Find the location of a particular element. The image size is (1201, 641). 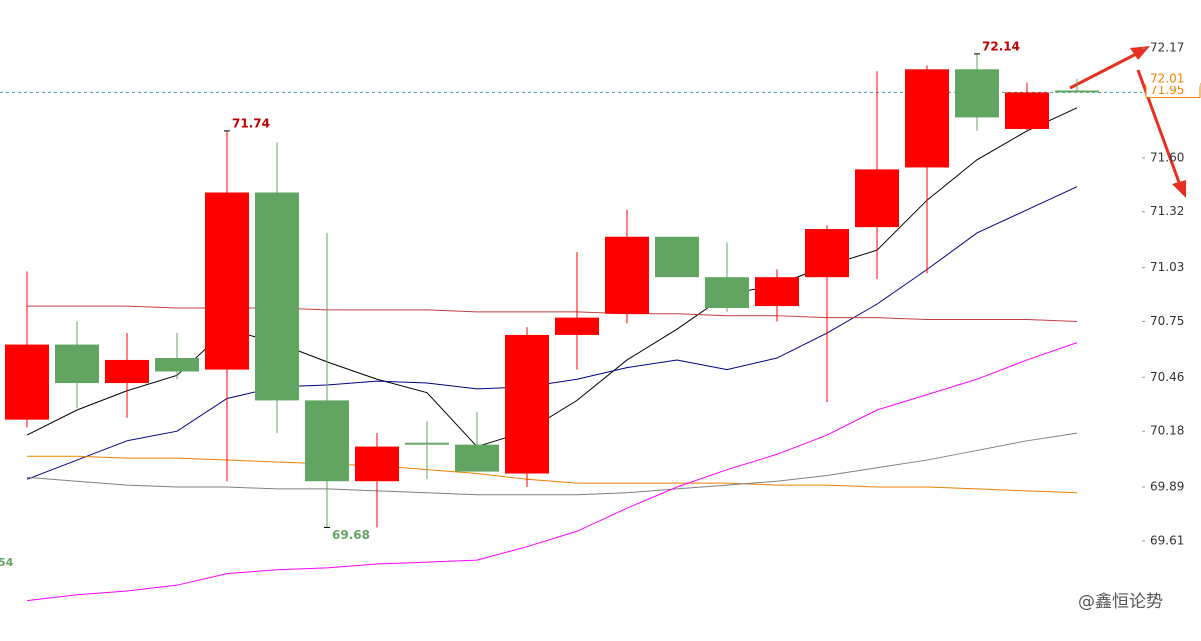

y-tick-label: 71.32 is located at coordinates (1167, 211).